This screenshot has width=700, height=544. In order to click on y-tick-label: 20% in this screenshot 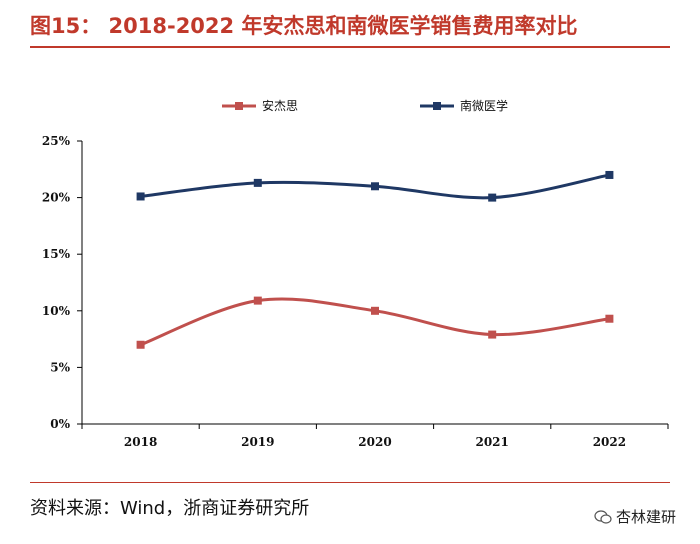, I will do `click(56, 198)`.